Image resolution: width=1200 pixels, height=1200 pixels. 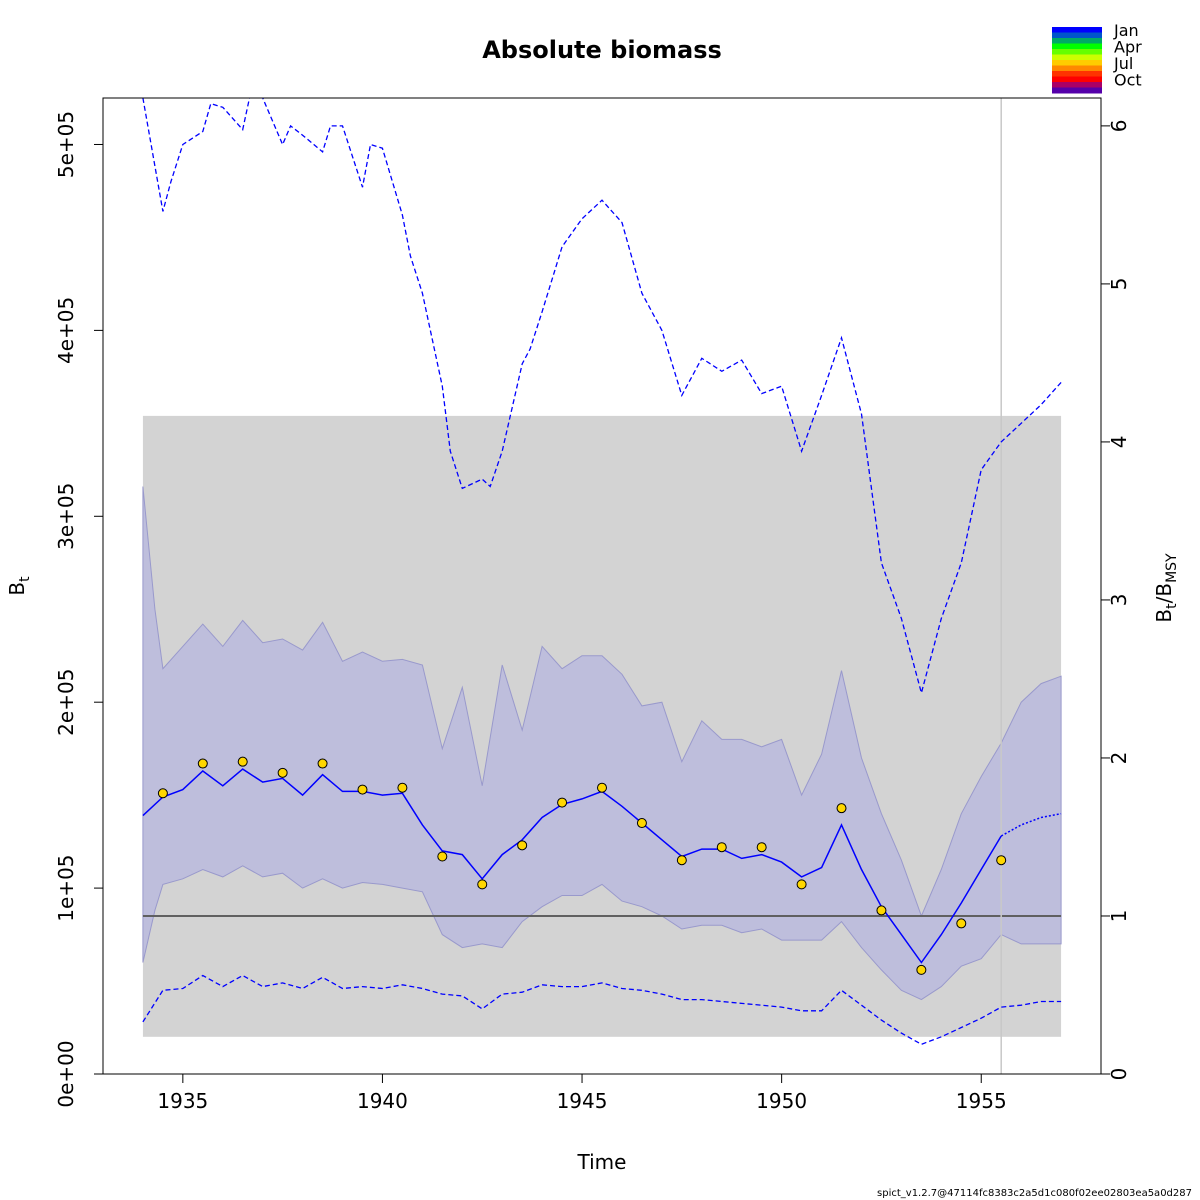 What do you see at coordinates (66, 516) in the screenshot?
I see `y-tick-label: 3e+05` at bounding box center [66, 516].